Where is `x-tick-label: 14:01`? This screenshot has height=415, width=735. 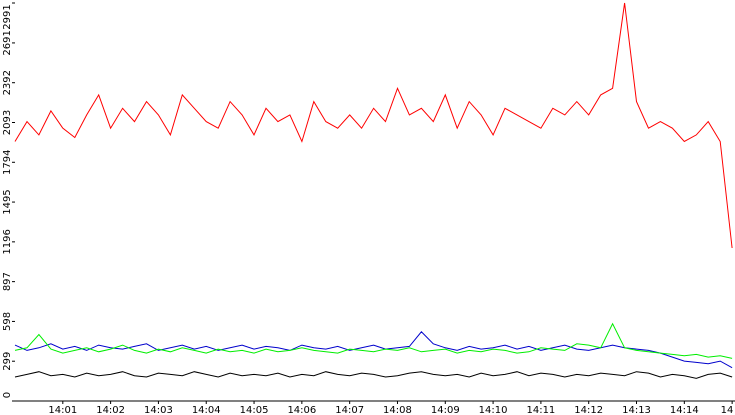 x-tick-label: 14:01 is located at coordinates (62, 410).